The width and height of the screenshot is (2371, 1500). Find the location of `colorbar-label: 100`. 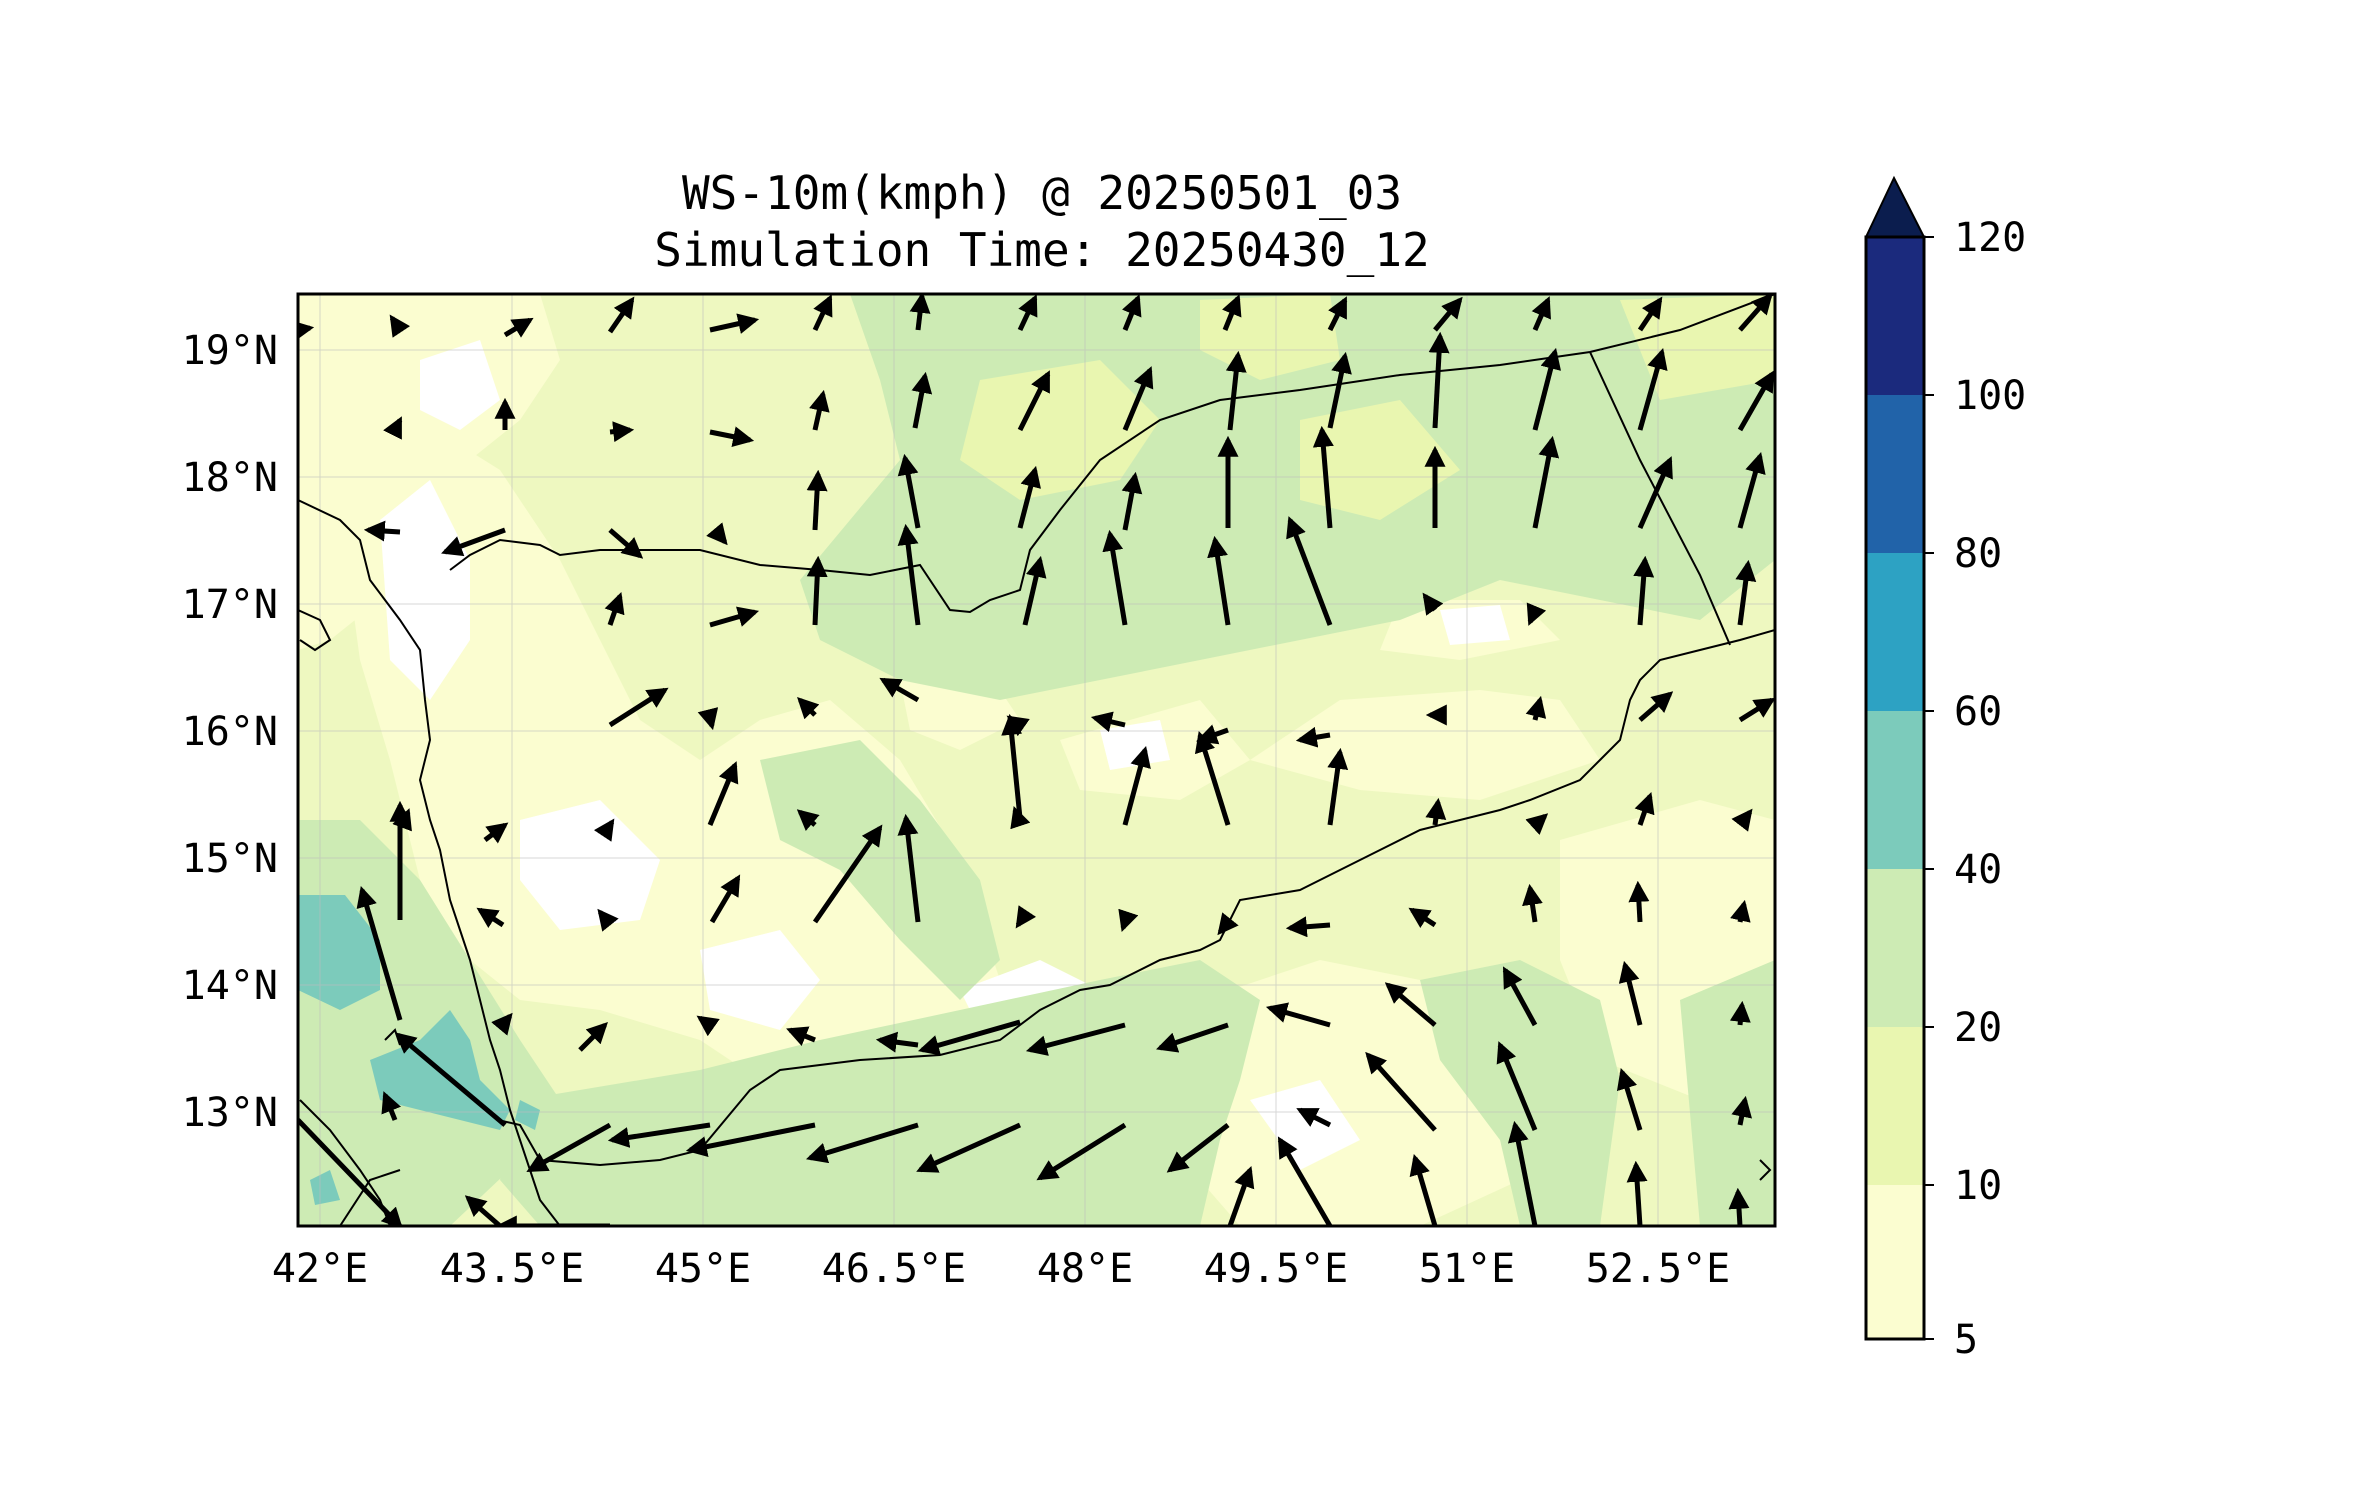

colorbar-label: 100 is located at coordinates (1990, 396).